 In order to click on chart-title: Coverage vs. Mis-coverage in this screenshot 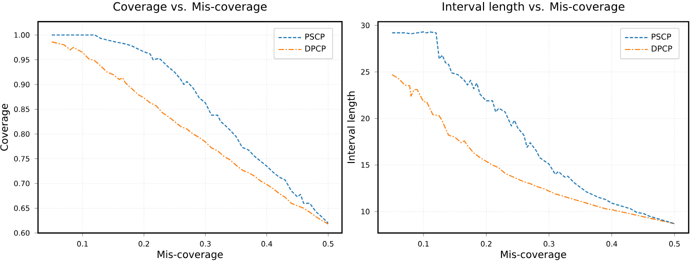, I will do `click(190, 7)`.